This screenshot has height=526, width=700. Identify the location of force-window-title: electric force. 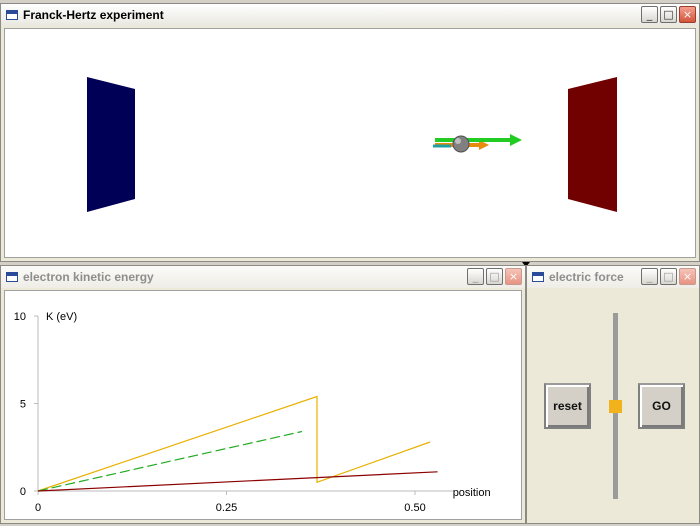
(586, 277).